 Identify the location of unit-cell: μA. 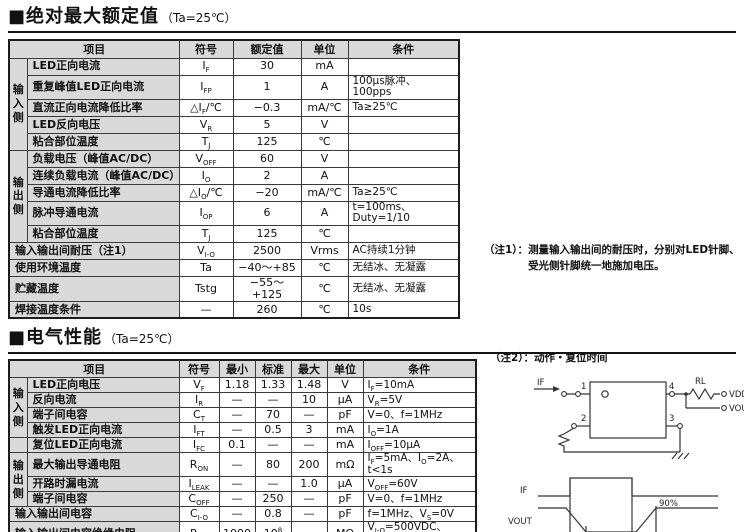
(345, 484).